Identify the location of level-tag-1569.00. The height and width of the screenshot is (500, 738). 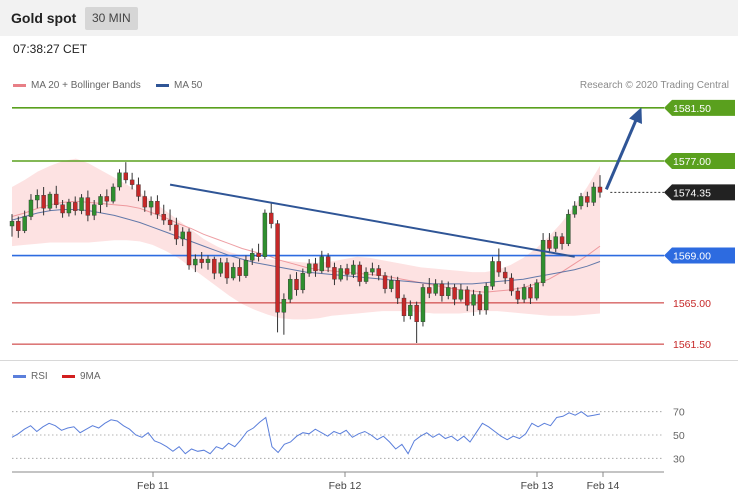
(699, 255).